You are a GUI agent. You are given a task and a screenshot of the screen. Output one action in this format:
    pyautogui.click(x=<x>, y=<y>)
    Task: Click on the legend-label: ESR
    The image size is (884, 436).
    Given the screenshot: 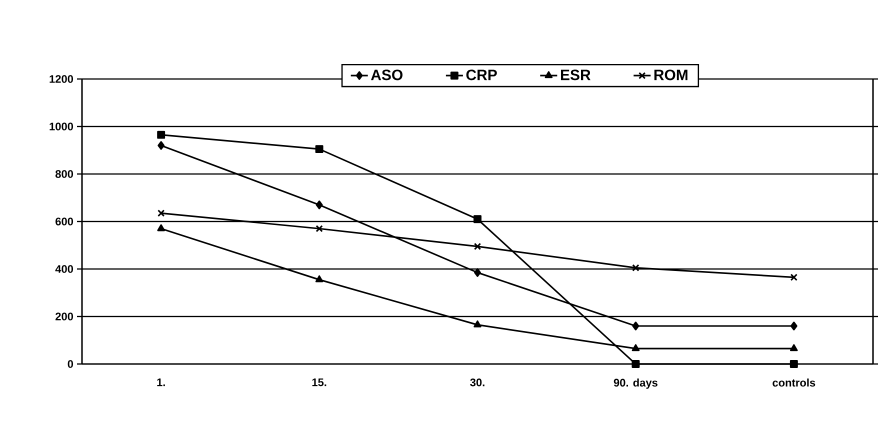 What is the action you would take?
    pyautogui.click(x=575, y=75)
    